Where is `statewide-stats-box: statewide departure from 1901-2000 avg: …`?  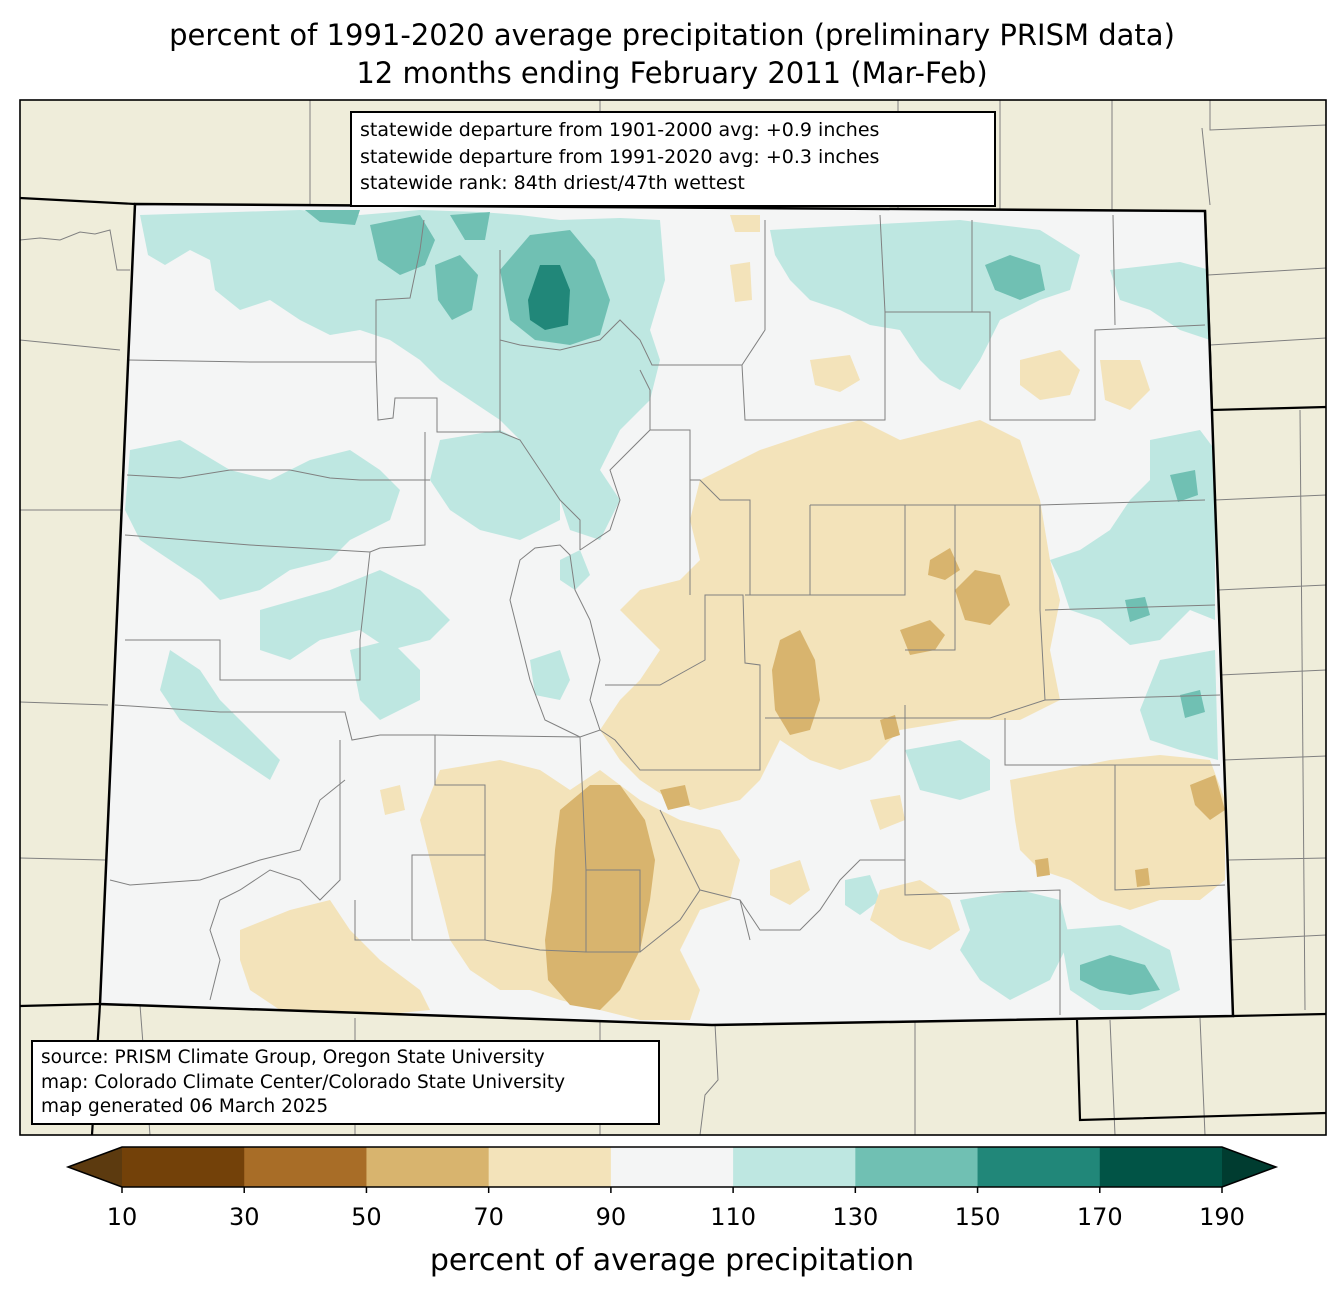 statewide-stats-box: statewide departure from 1901-2000 avg: … is located at coordinates (673, 159).